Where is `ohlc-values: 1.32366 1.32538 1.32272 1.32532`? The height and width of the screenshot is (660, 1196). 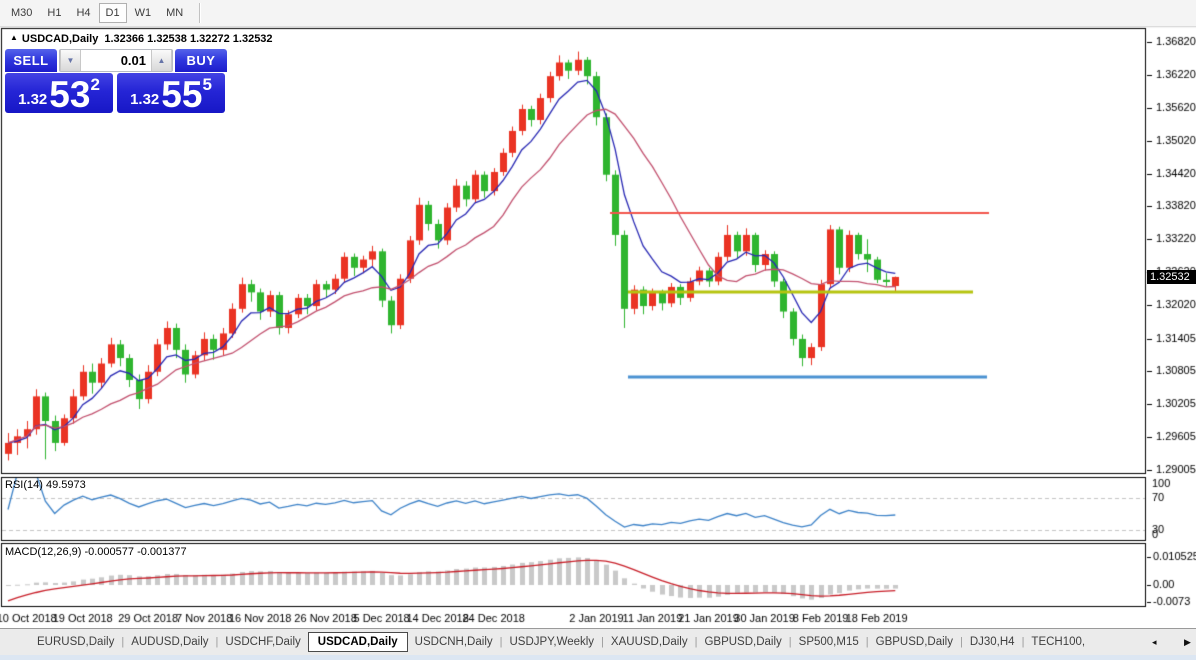 ohlc-values: 1.32366 1.32538 1.32272 1.32532 is located at coordinates (188, 39).